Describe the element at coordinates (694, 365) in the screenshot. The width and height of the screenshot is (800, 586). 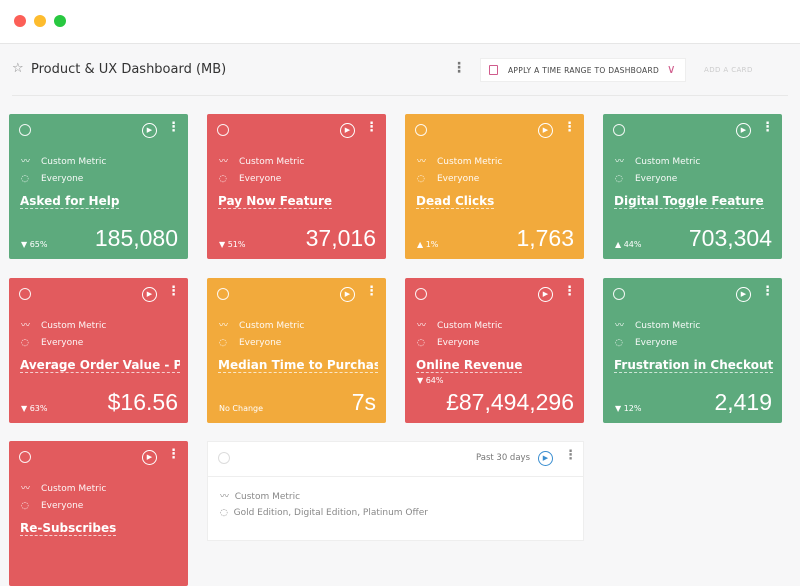
I see `card-title: Frustration in Checkout` at that location.